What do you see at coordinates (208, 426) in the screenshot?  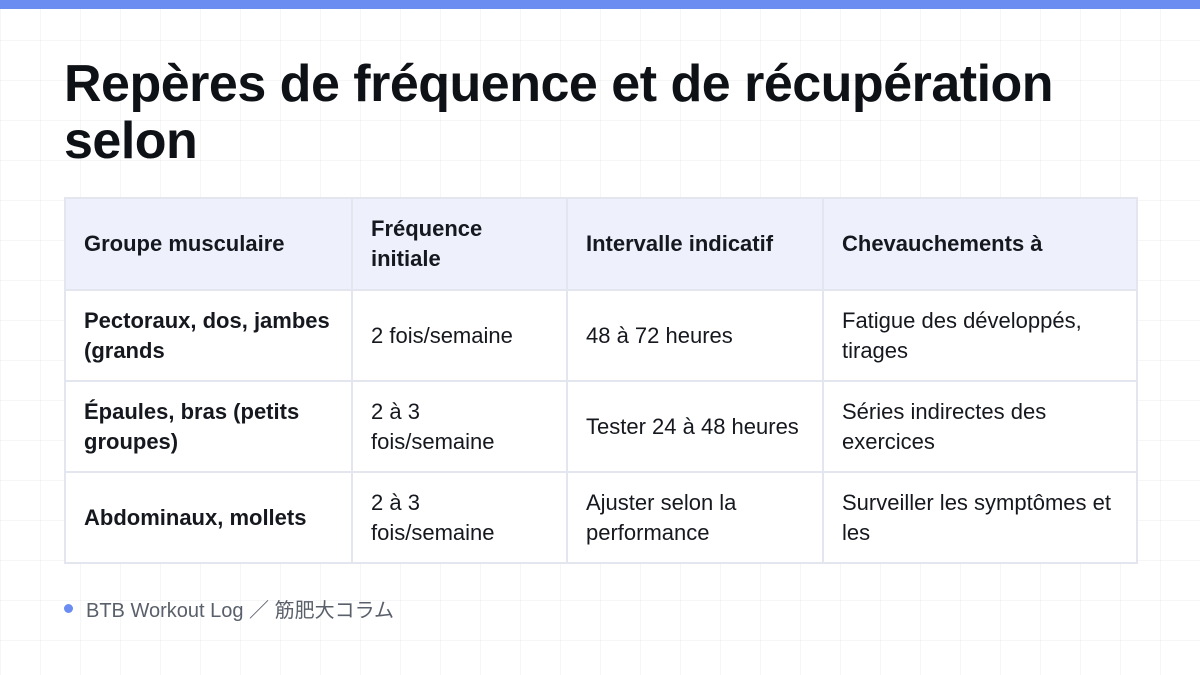 I see `table-cell-muscle-group: Épaules, bras (petits groupes)` at bounding box center [208, 426].